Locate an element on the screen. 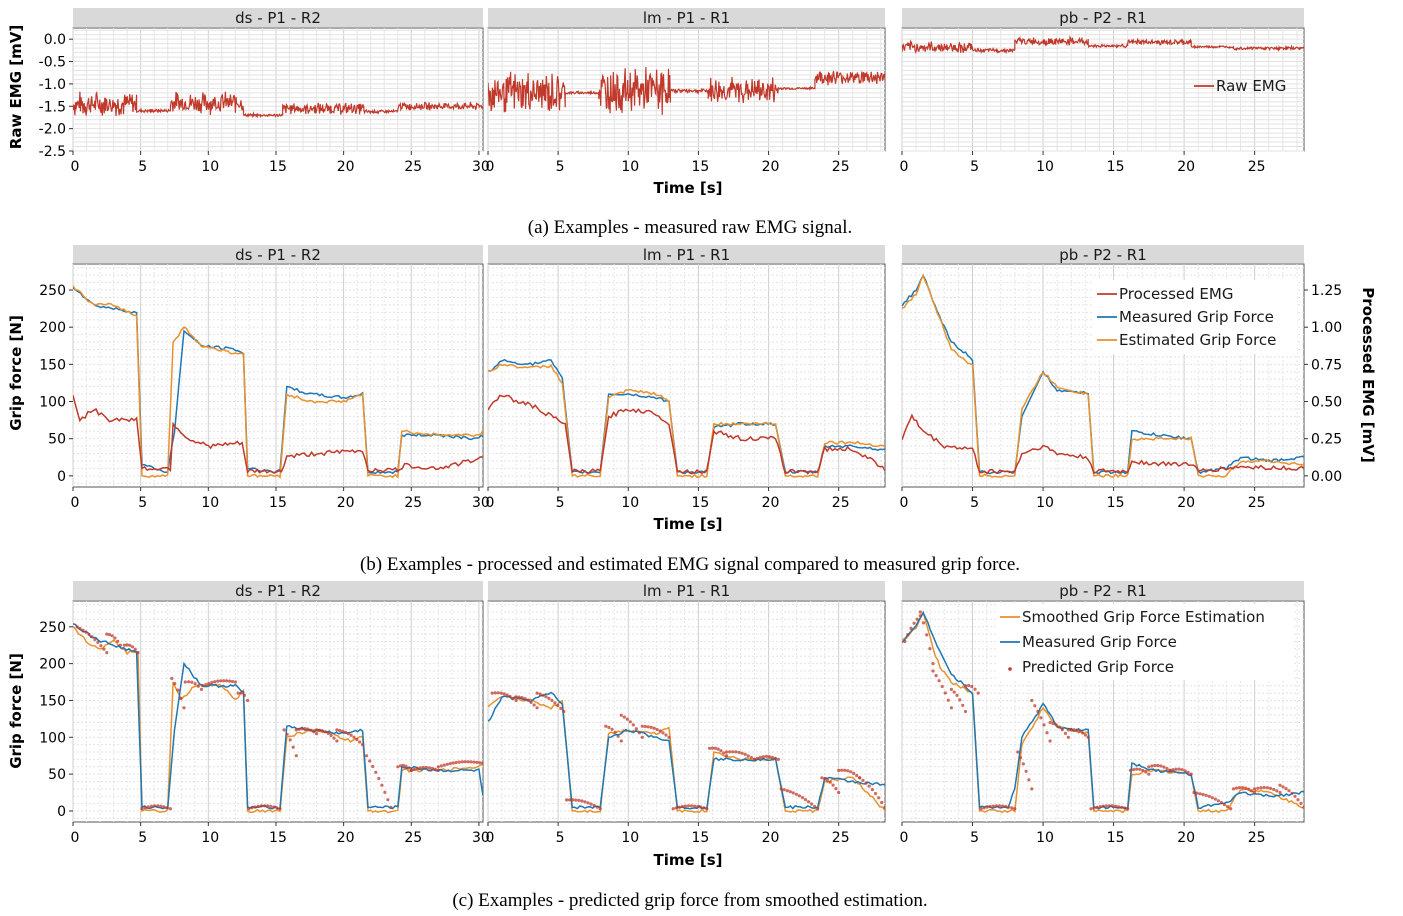 This screenshot has width=1403, height=916. series-processed-emg is located at coordinates (278, 434).